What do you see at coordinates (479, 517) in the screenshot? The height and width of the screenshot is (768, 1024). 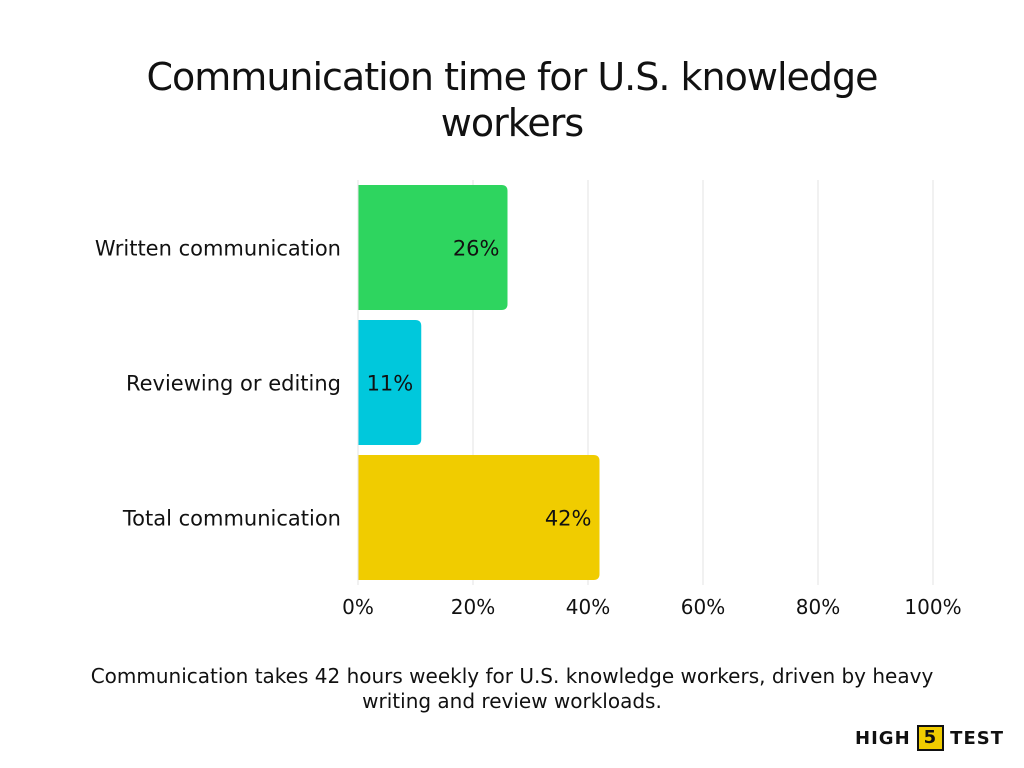 I see `bar-total-communication` at bounding box center [479, 517].